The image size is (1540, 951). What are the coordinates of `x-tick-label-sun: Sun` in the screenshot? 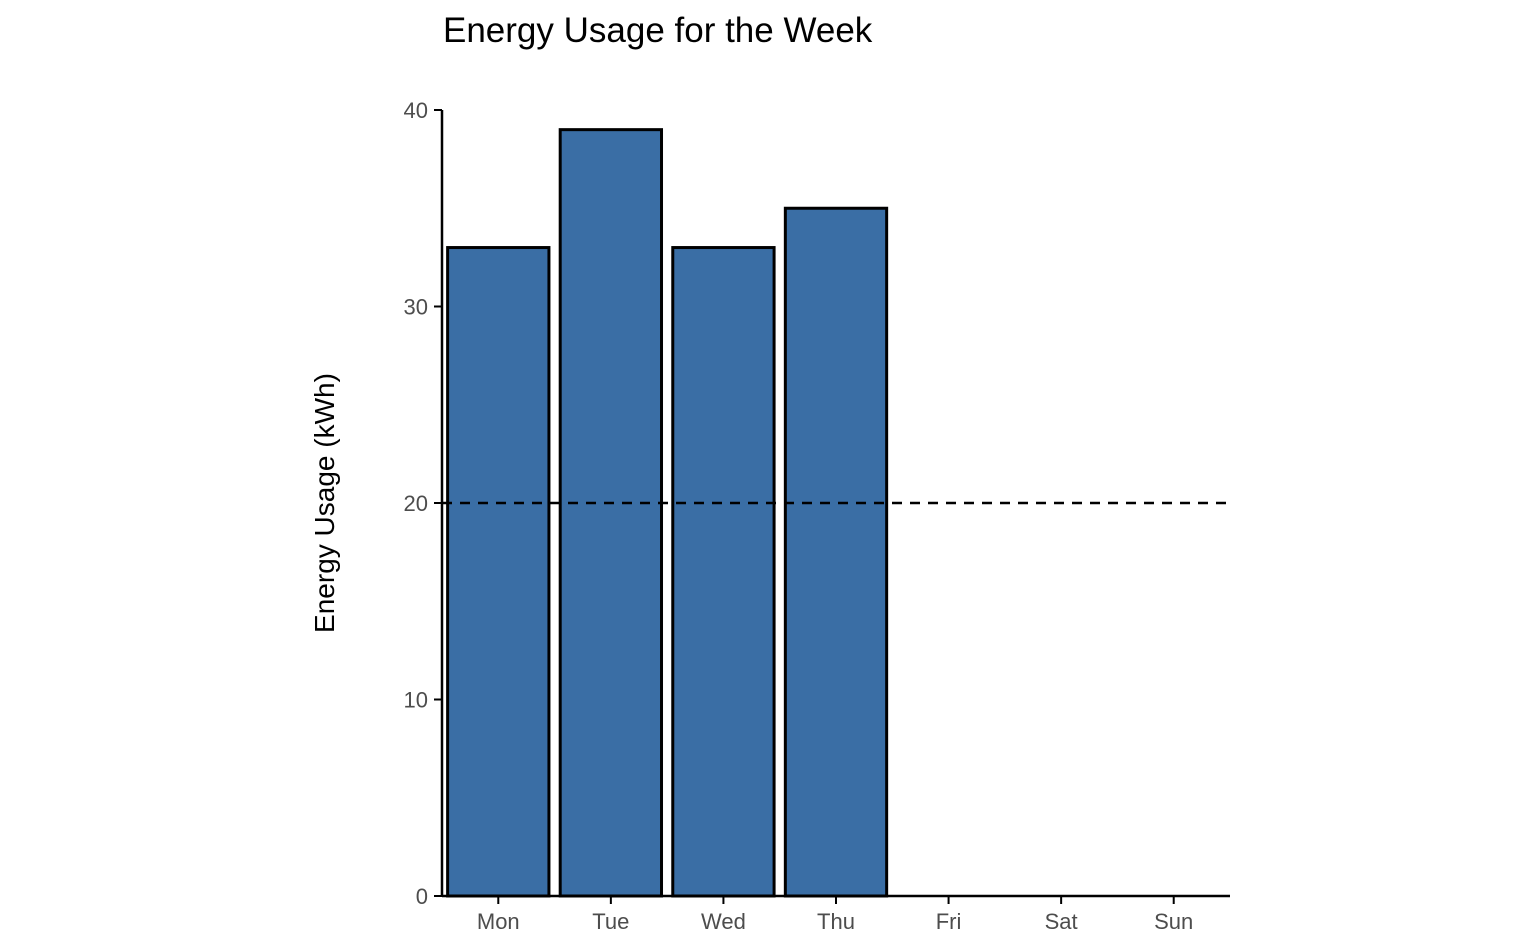 It's located at (1173, 921).